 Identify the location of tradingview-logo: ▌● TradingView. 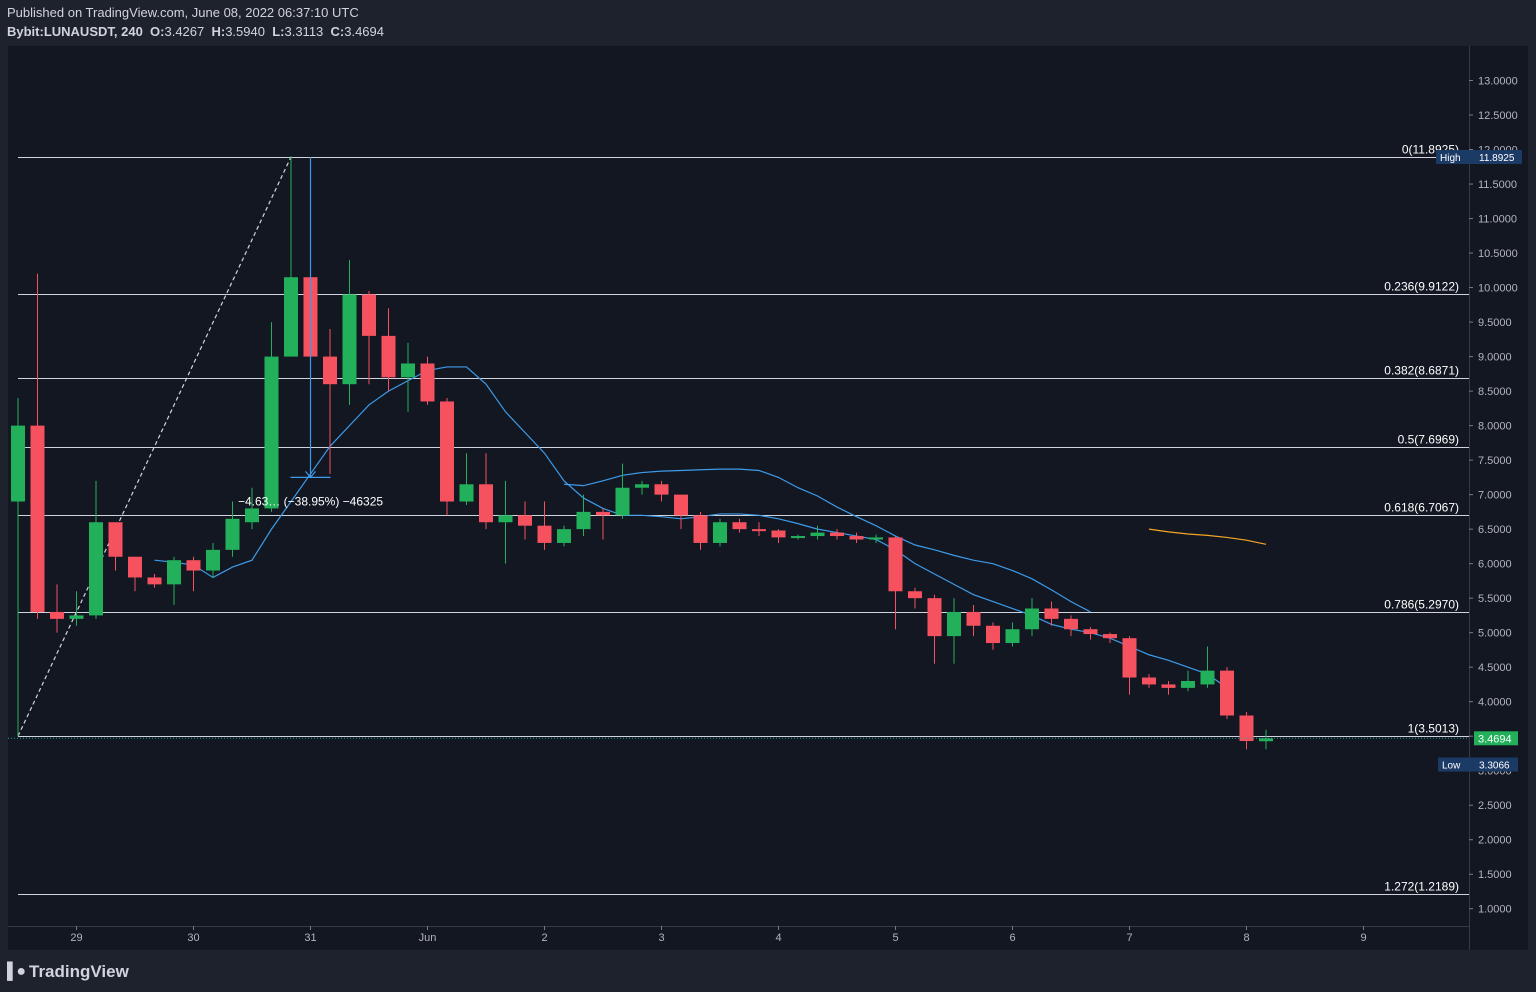
(68, 972).